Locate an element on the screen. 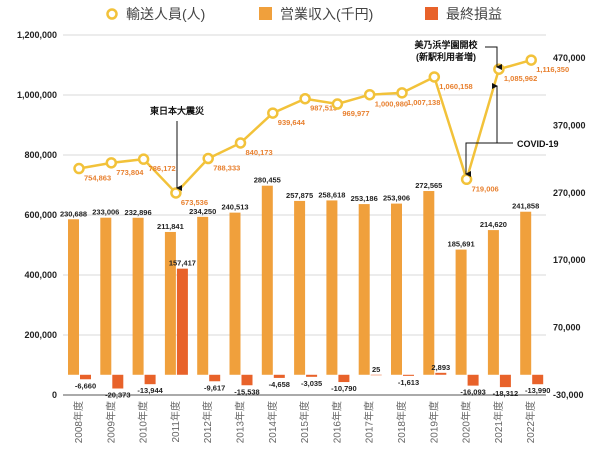 The width and height of the screenshot is (600, 450). annotation-covid: COVID-19 is located at coordinates (538, 144).